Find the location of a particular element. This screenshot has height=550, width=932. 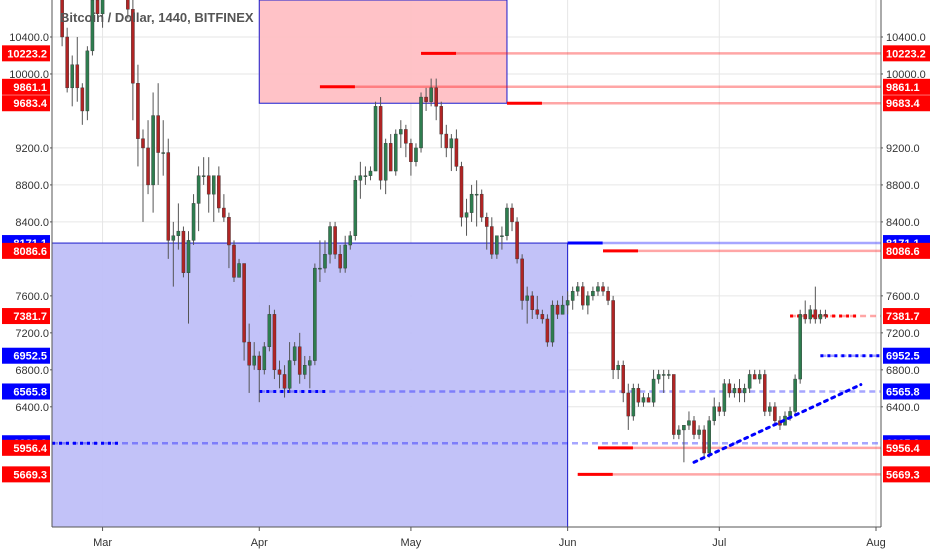

price-tag-label: 8086.6 is located at coordinates (903, 252).